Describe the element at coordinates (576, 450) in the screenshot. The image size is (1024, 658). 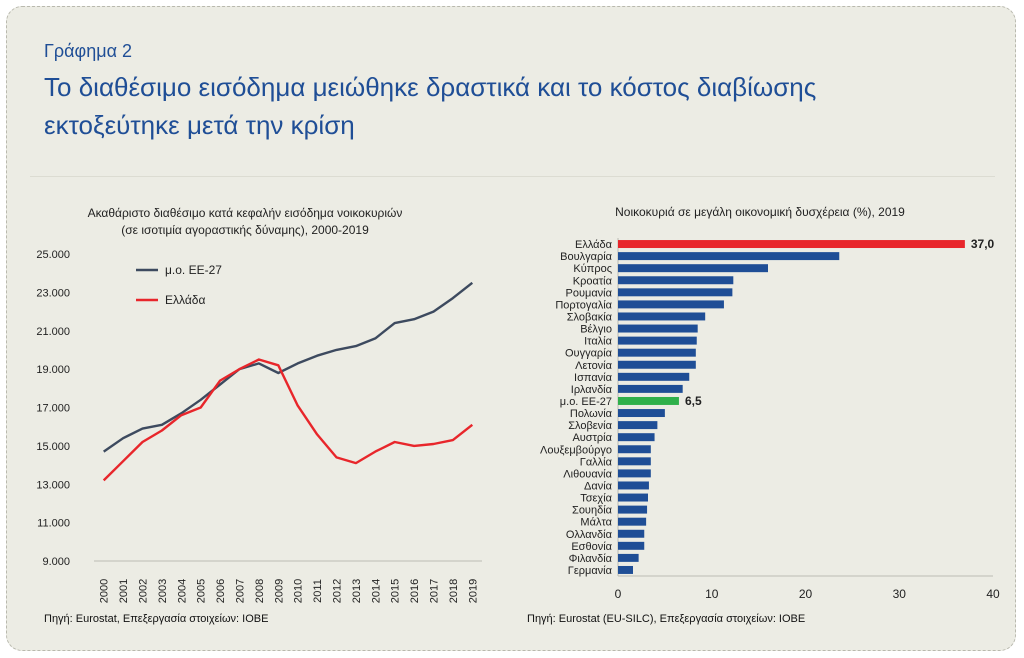
I see `category-label: Λουξεμβούργο` at that location.